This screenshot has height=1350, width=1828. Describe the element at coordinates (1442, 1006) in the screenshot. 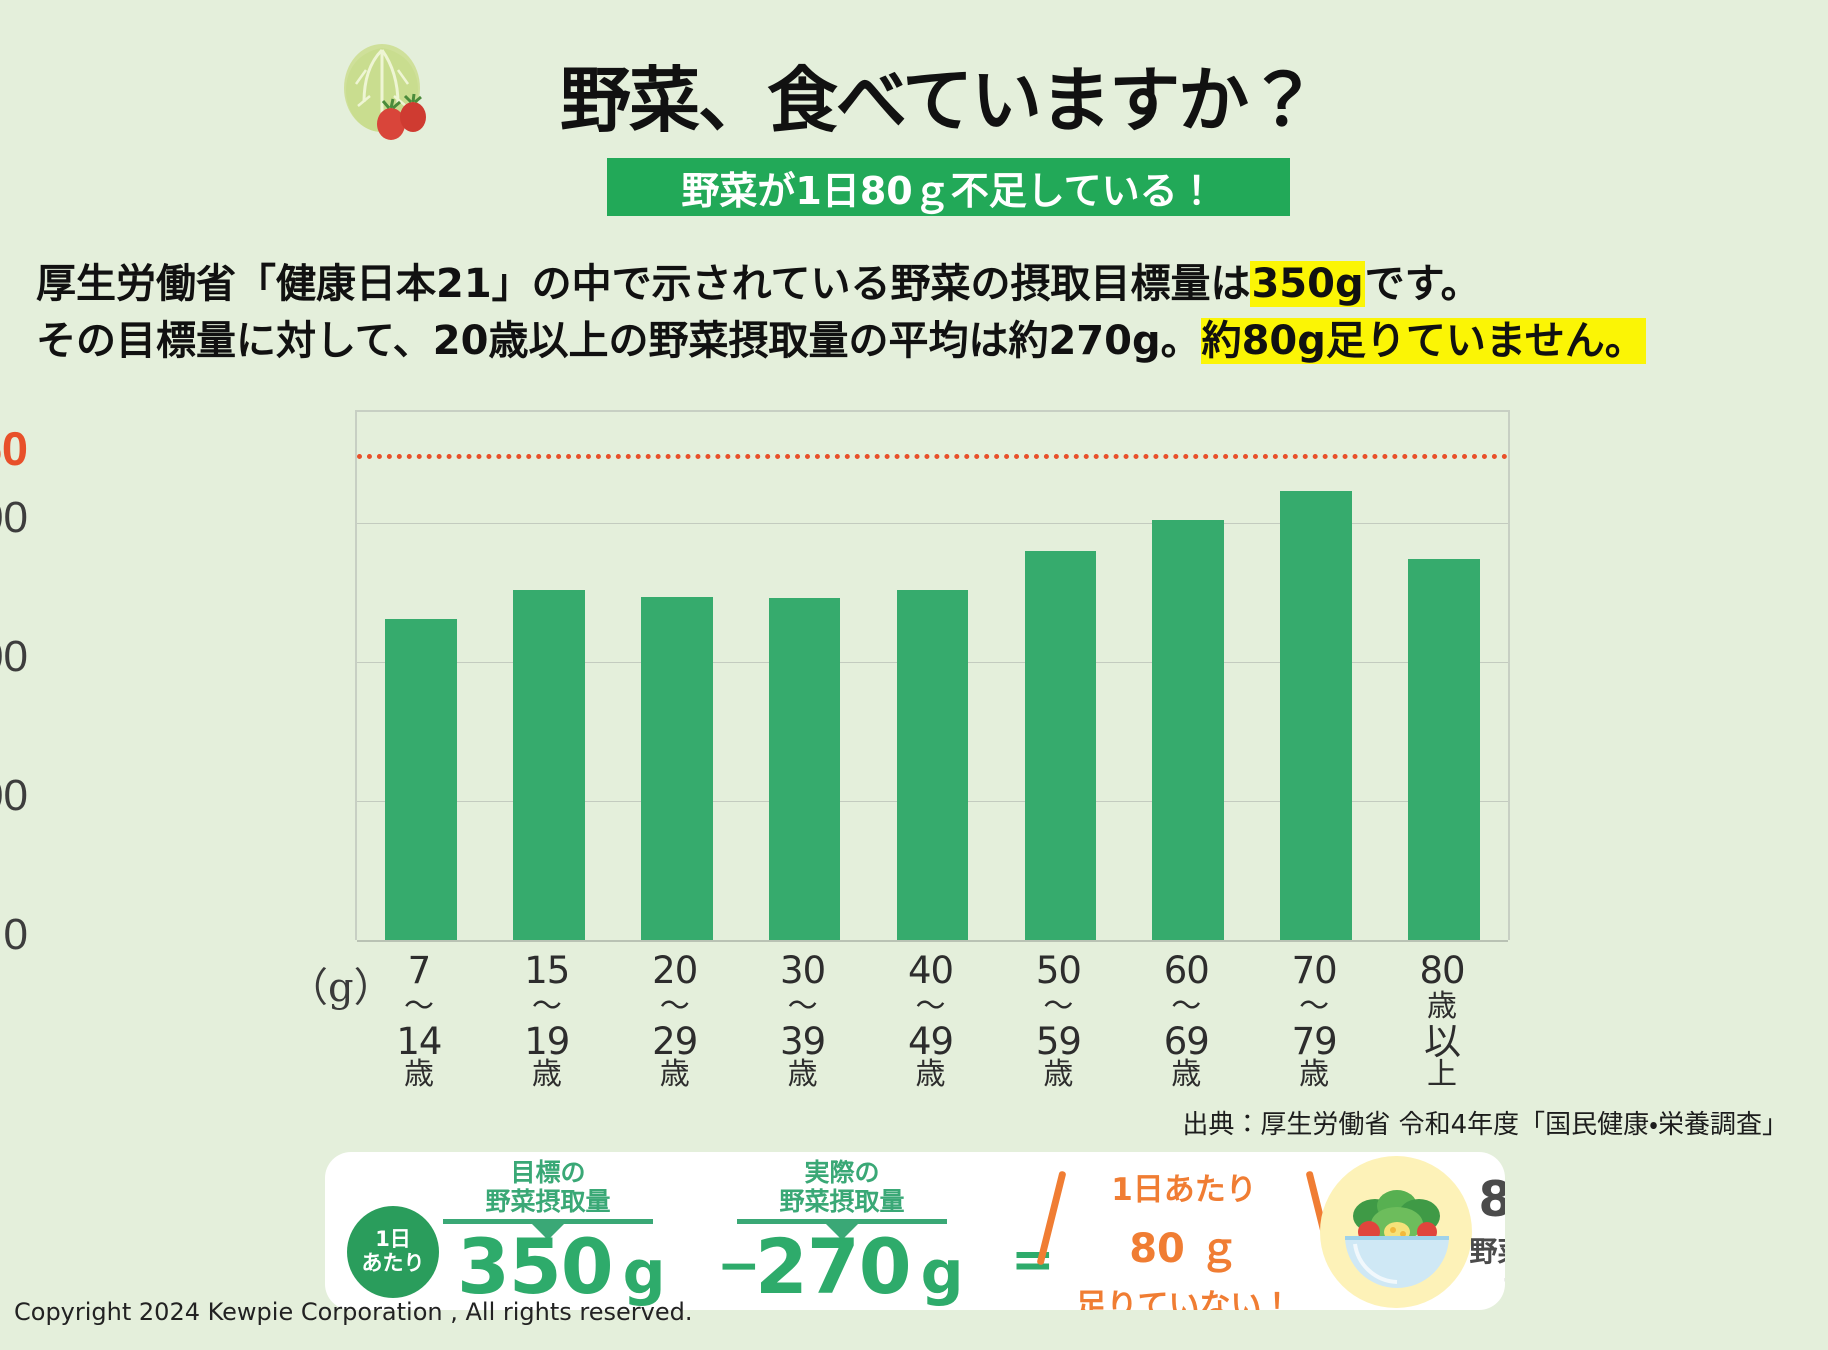

I see `x-label-tilde: 歳` at that location.